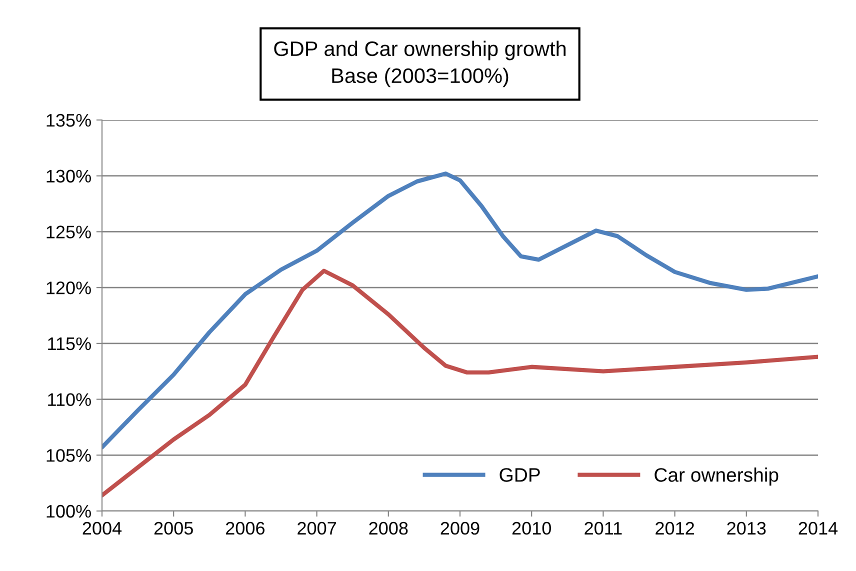  I want to click on y-tick-label: 130%, so click(68, 176).